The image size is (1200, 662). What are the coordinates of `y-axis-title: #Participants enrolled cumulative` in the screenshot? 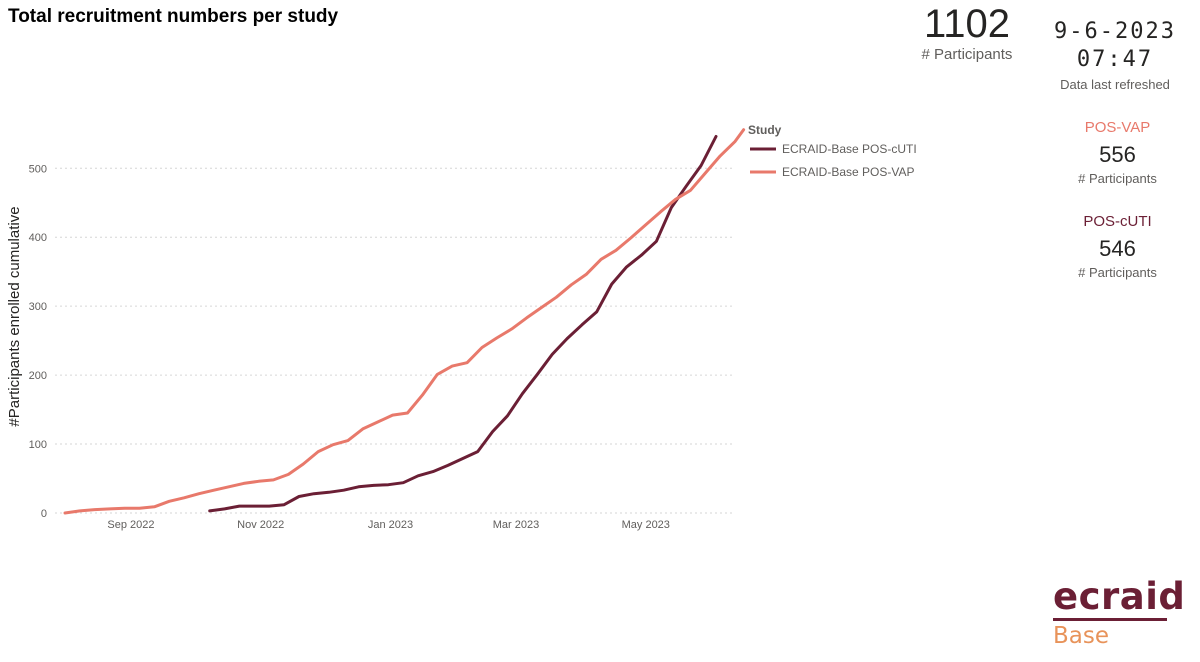 It's located at (14, 316).